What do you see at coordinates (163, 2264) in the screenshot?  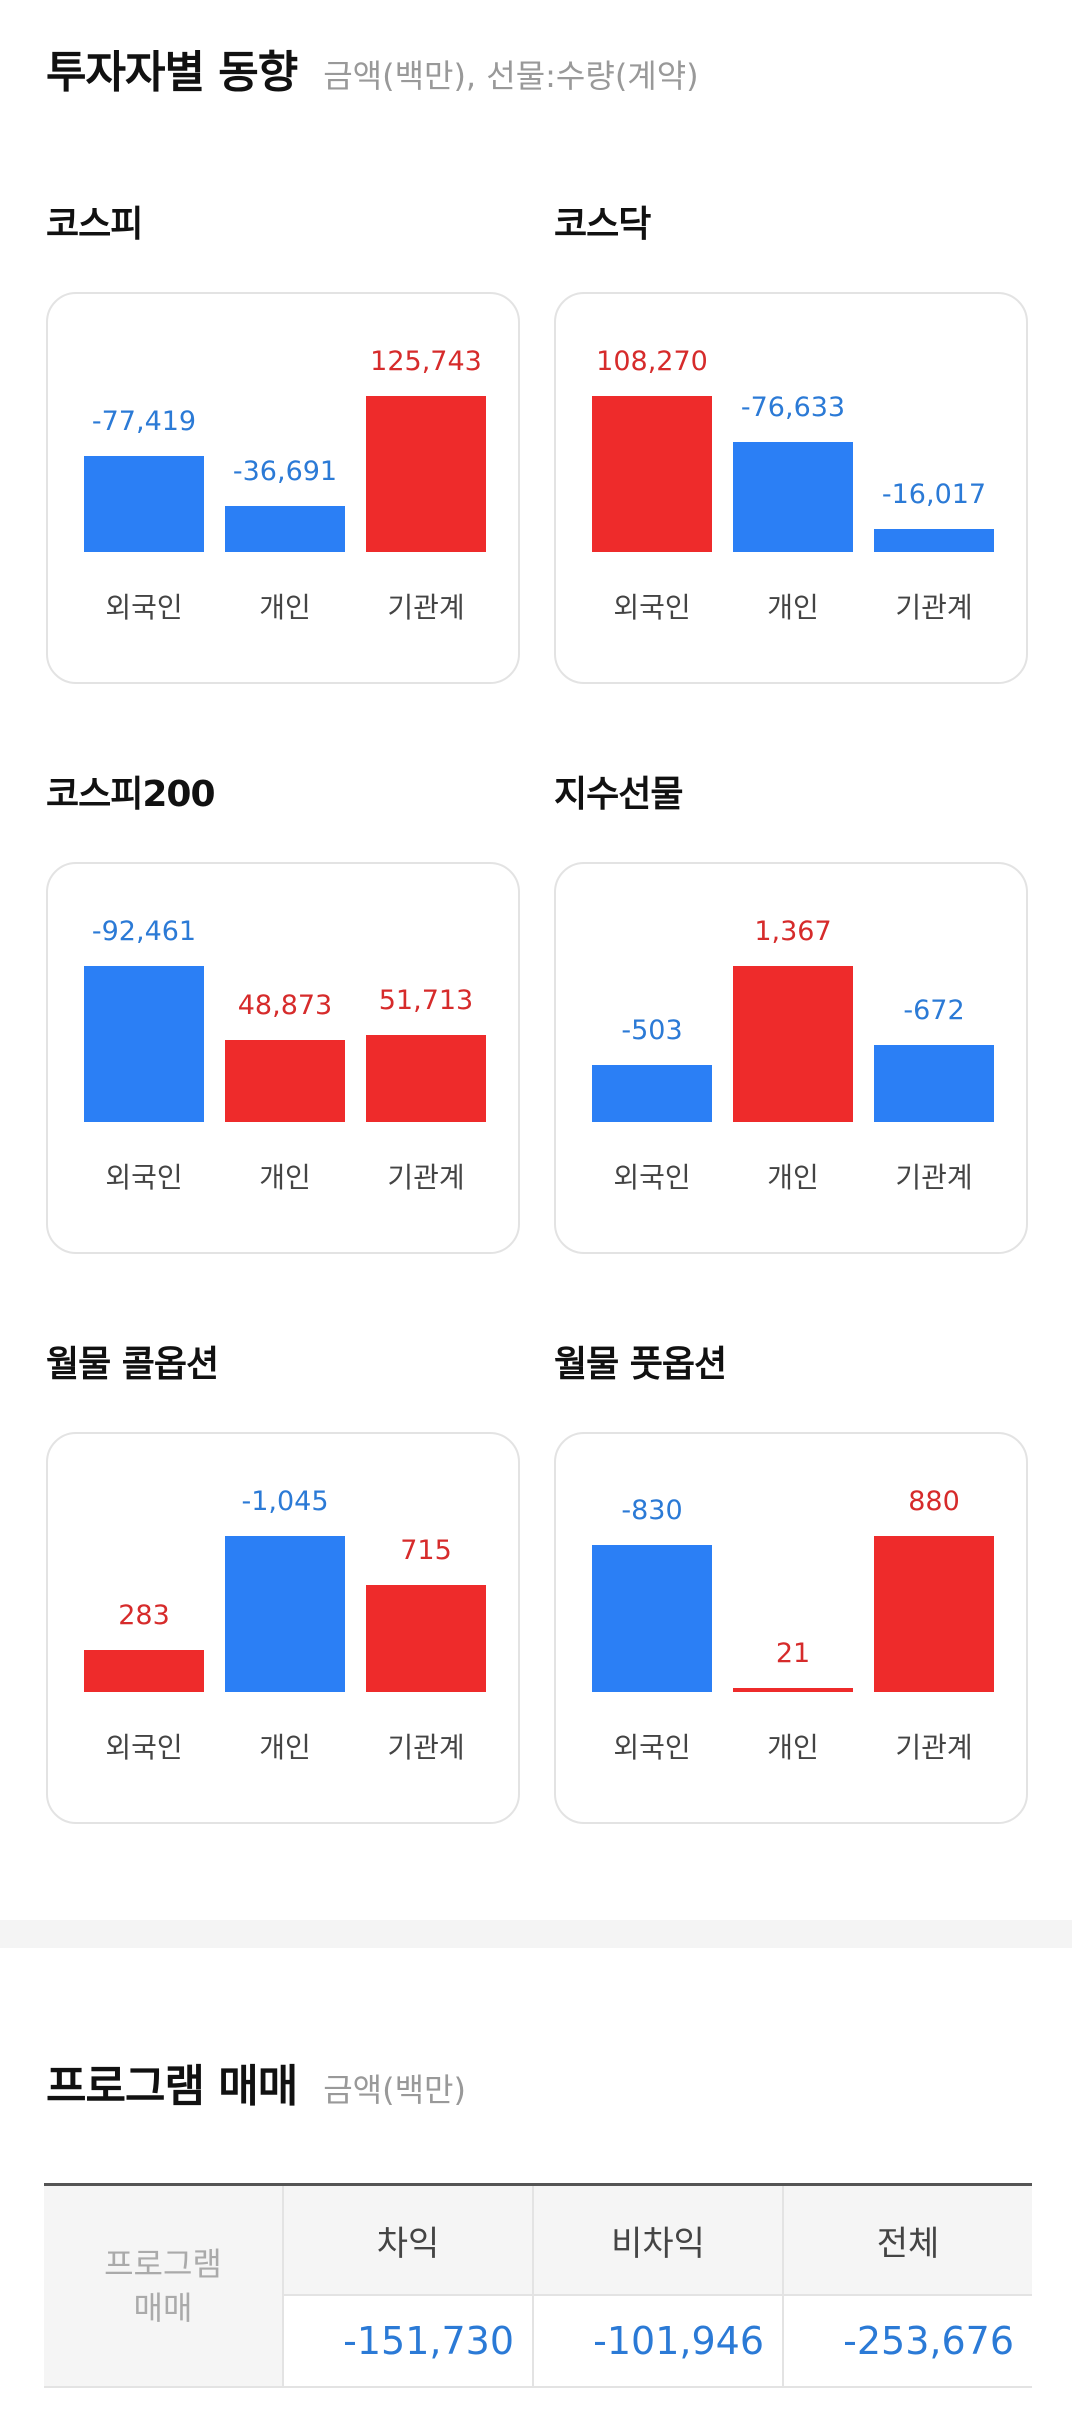 I see `row-header-line1: 프로그램` at bounding box center [163, 2264].